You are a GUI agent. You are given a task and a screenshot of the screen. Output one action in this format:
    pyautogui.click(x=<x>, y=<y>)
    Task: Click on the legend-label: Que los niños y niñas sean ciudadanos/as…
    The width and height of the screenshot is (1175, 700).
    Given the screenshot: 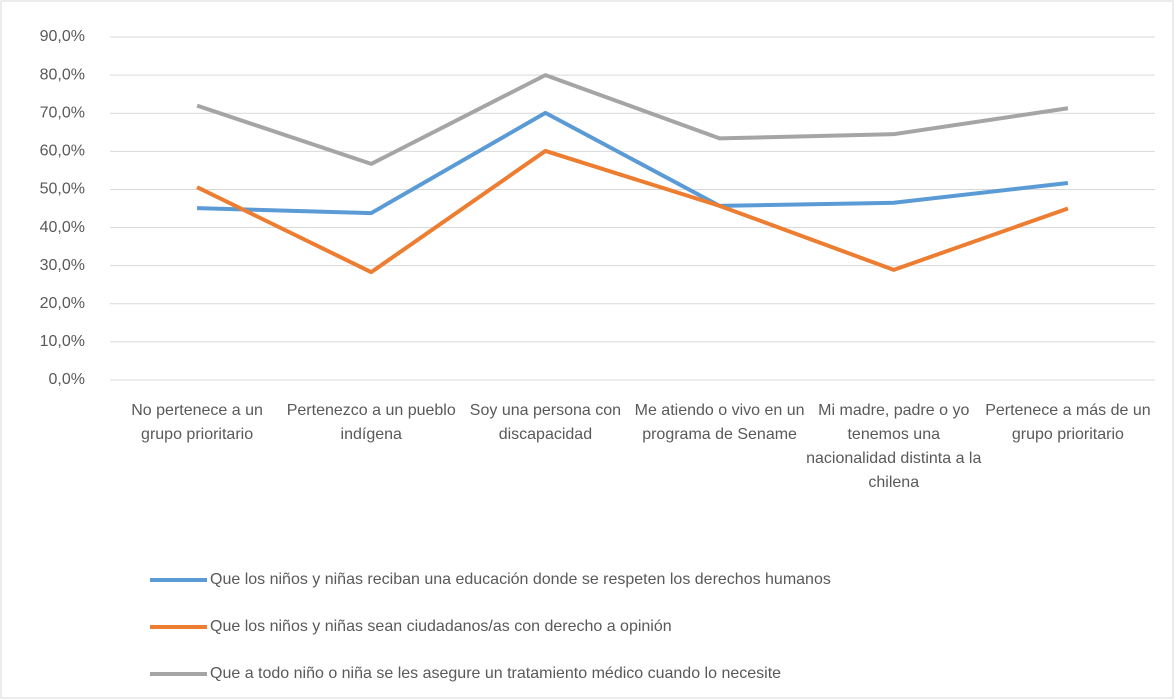 What is the action you would take?
    pyautogui.click(x=441, y=626)
    